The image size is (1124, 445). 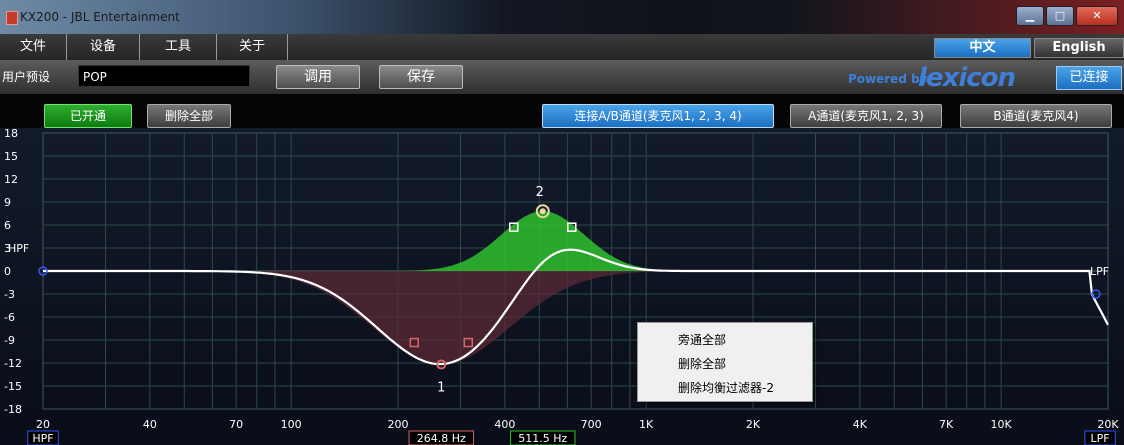 I want to click on y-tick-label: 0, so click(x=7, y=271).